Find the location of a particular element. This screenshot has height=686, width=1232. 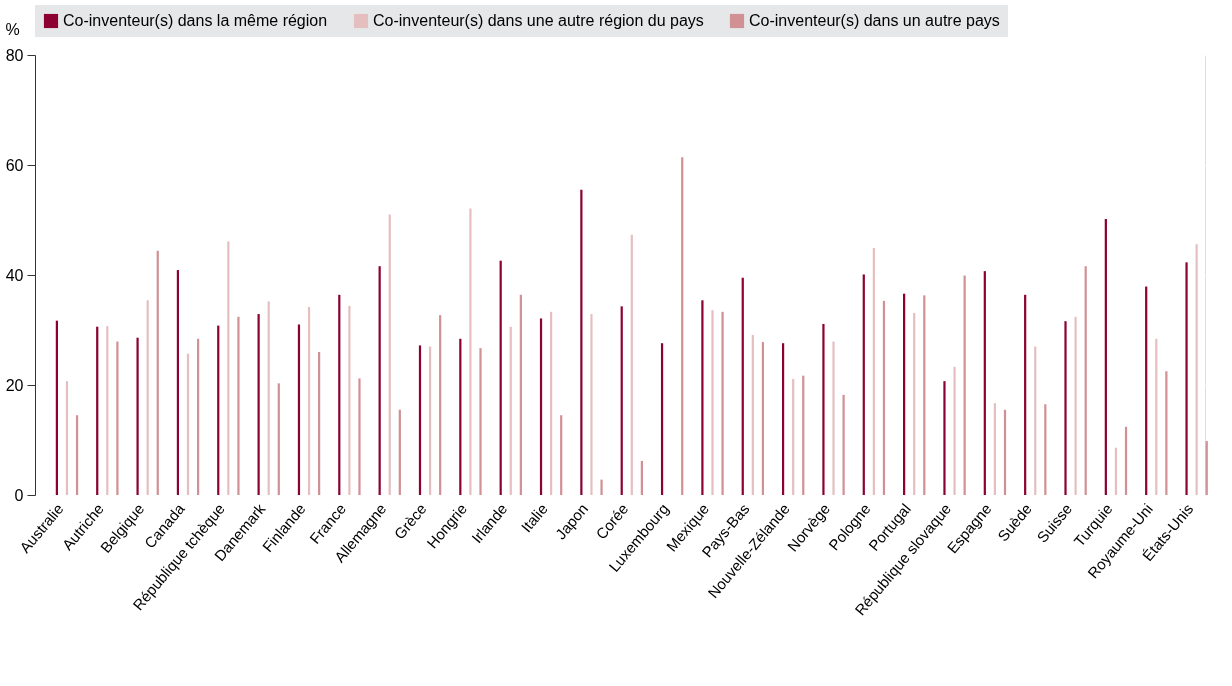

y-tick-label: 20 is located at coordinates (14, 385).